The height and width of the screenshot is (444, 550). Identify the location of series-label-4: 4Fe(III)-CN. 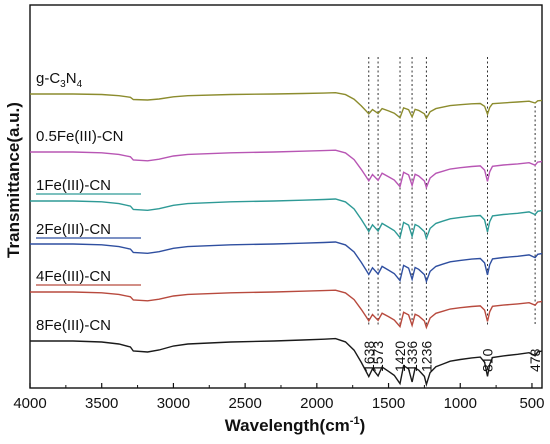
(73, 276).